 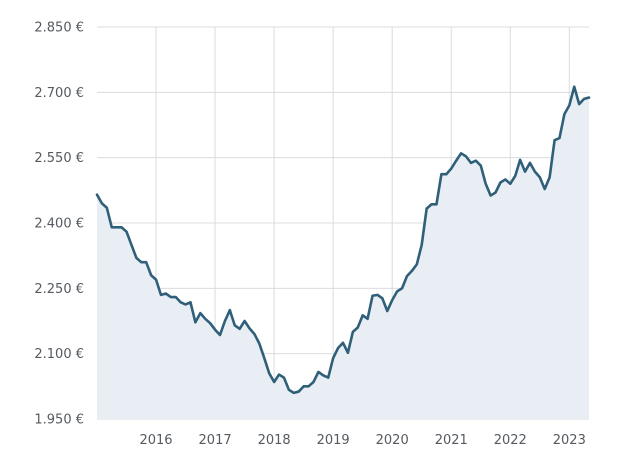 What do you see at coordinates (59, 93) in the screenshot?
I see `y-tick-label: 2.700 €` at bounding box center [59, 93].